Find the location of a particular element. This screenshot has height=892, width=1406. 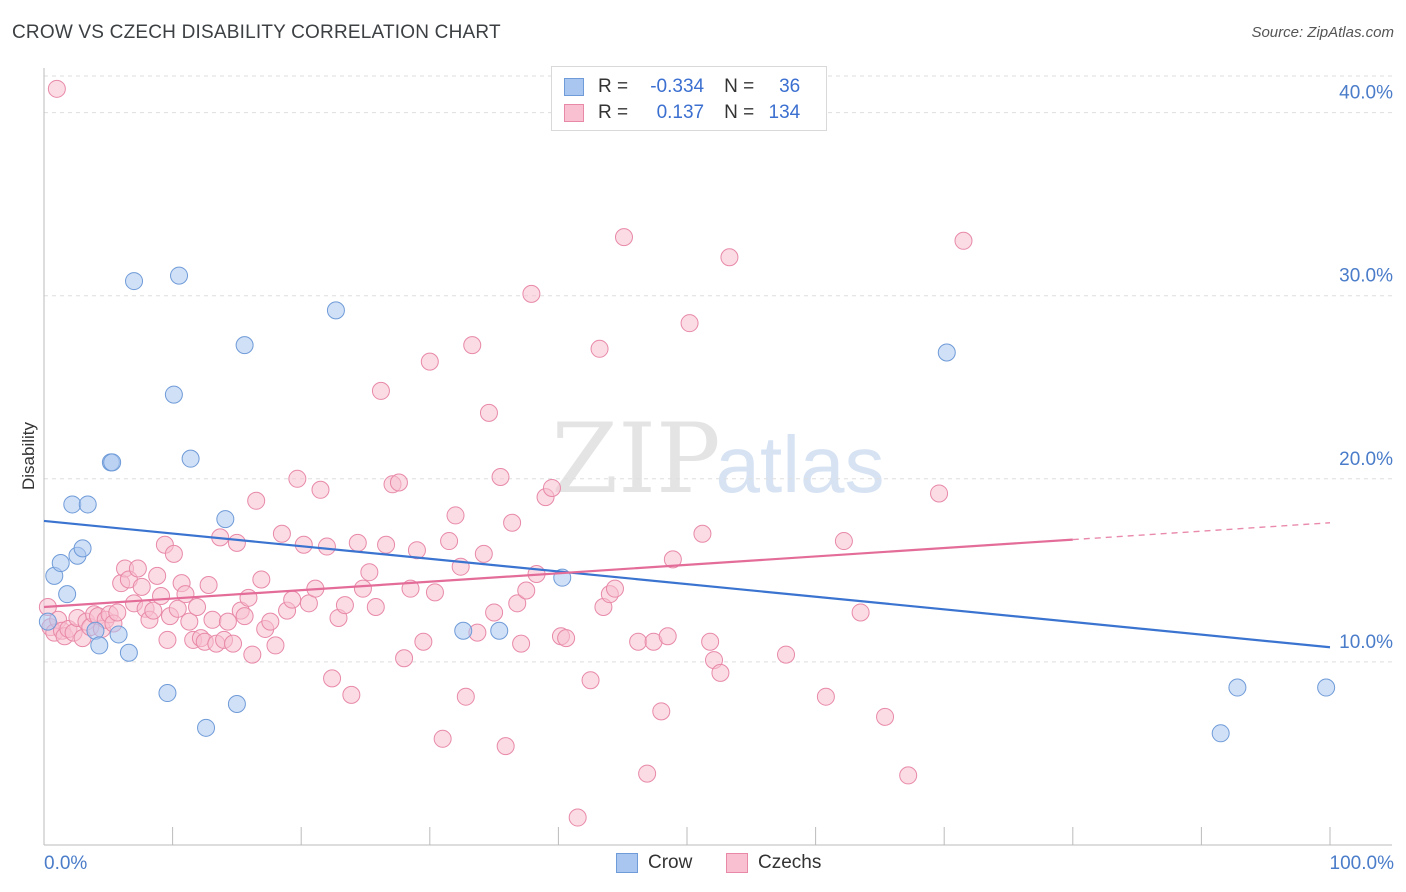

legend-r-value: -0.334 is located at coordinates (677, 86).